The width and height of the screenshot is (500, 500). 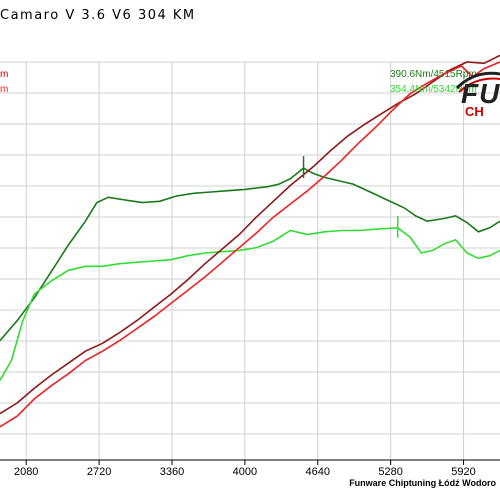 I want to click on legend-fragment-2: m, so click(x=4, y=89).